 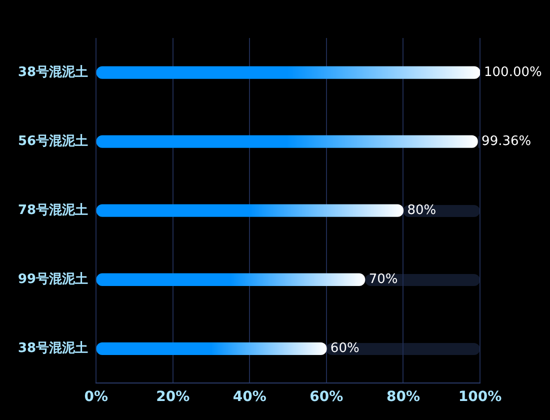 What do you see at coordinates (403, 397) in the screenshot?
I see `x-tick-label: 80%` at bounding box center [403, 397].